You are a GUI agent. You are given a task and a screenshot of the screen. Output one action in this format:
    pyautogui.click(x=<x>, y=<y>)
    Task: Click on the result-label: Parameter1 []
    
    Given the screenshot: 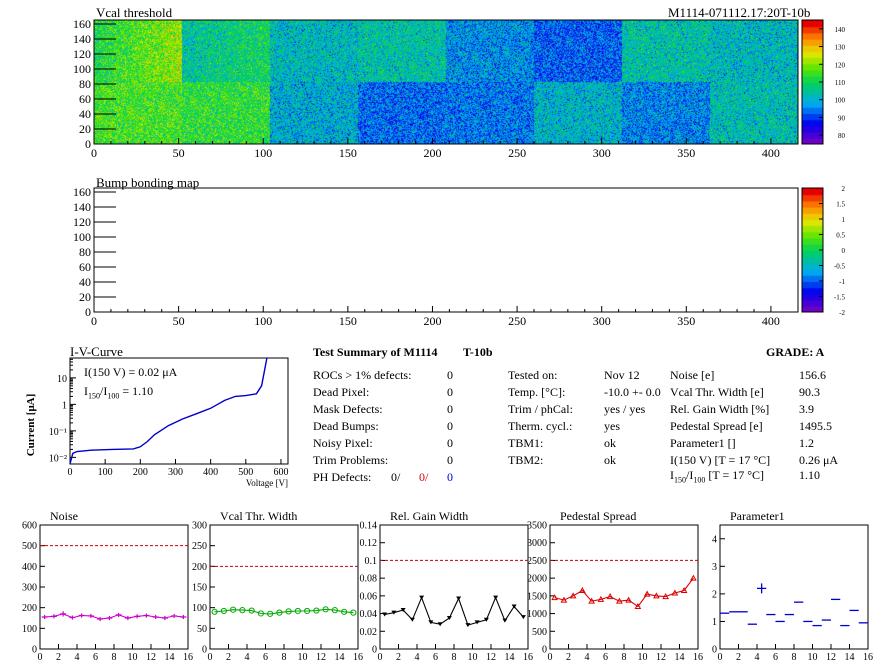 What is the action you would take?
    pyautogui.click(x=703, y=443)
    